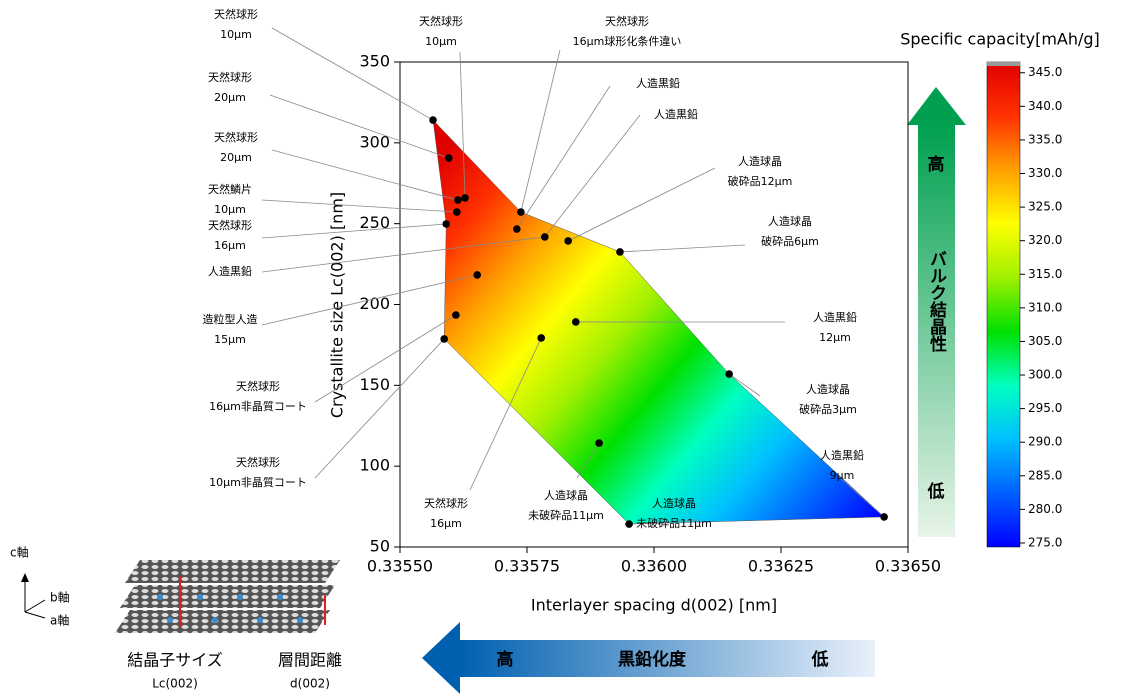  I want to click on x-tick-label: 0.33650, so click(908, 566).